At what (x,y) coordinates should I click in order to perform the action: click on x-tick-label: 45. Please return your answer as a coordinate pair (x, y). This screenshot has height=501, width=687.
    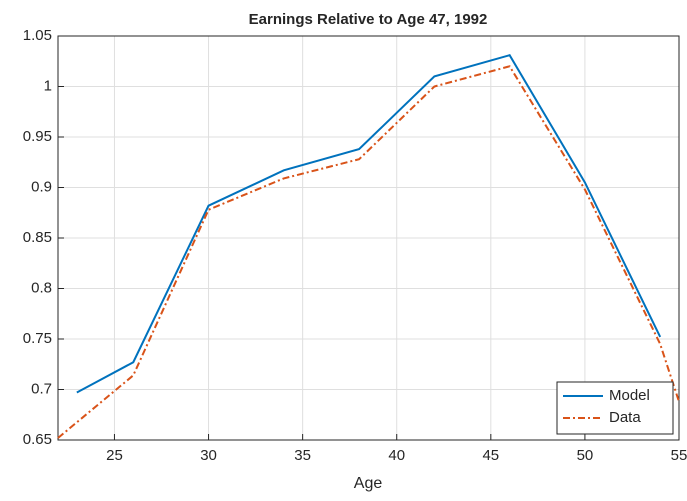
    Looking at the image, I should click on (490, 455).